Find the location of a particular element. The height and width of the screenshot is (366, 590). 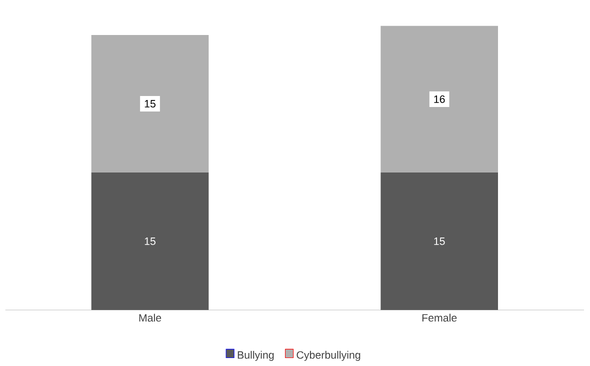

legend-label: Cyberbullying is located at coordinates (328, 355).